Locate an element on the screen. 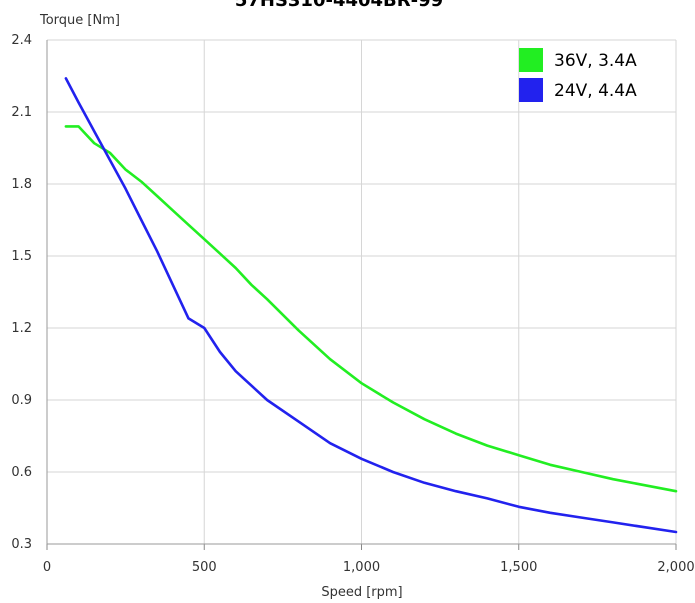 This screenshot has height=603, width=695. x-tick-label: 1,000 is located at coordinates (361, 567).